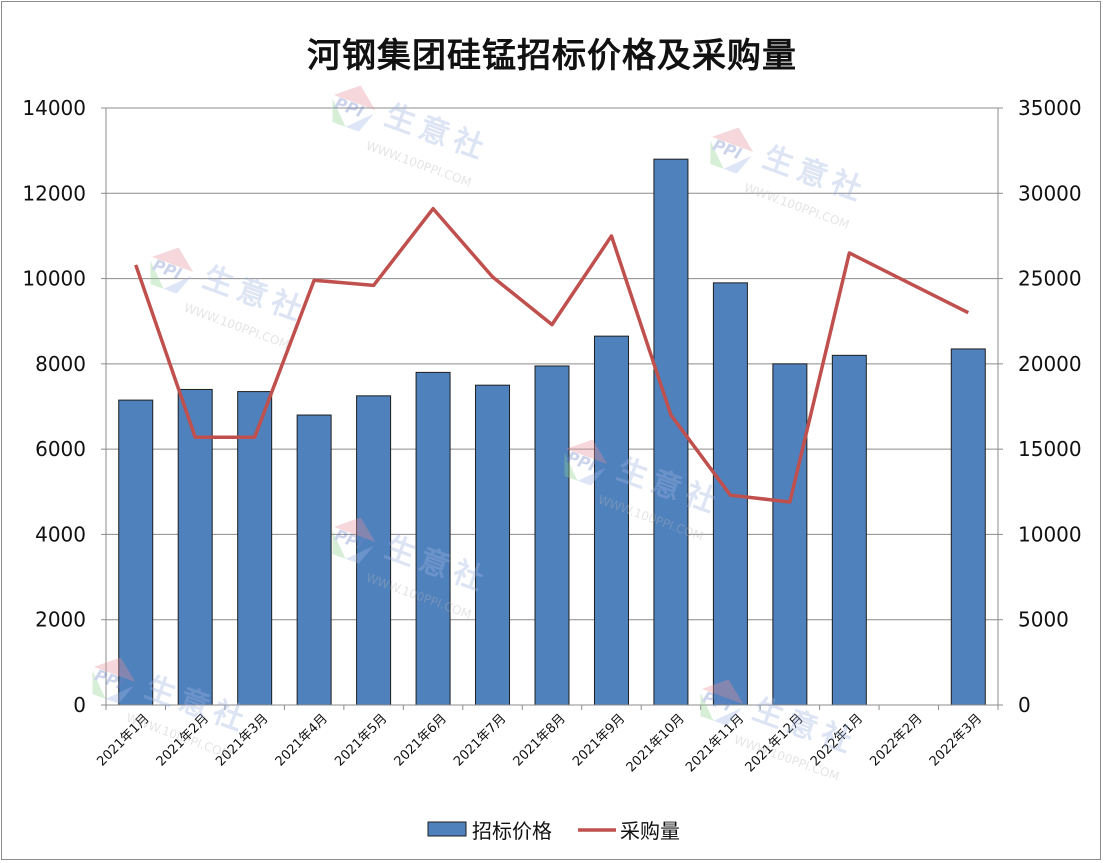  Describe the element at coordinates (1050, 108) in the screenshot. I see `right-tick-label: 35000` at that location.